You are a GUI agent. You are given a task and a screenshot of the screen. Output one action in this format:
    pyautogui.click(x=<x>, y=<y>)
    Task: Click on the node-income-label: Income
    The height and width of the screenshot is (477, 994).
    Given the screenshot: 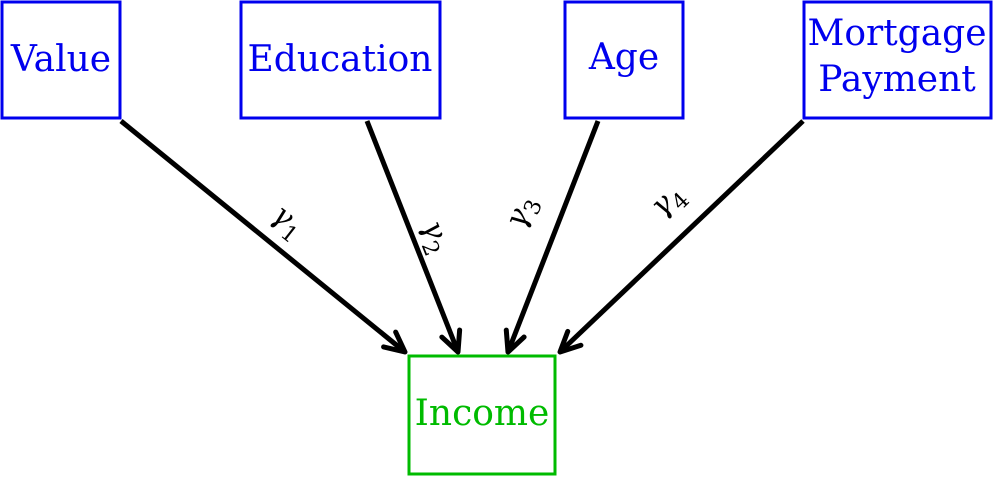 What is the action you would take?
    pyautogui.click(x=482, y=413)
    